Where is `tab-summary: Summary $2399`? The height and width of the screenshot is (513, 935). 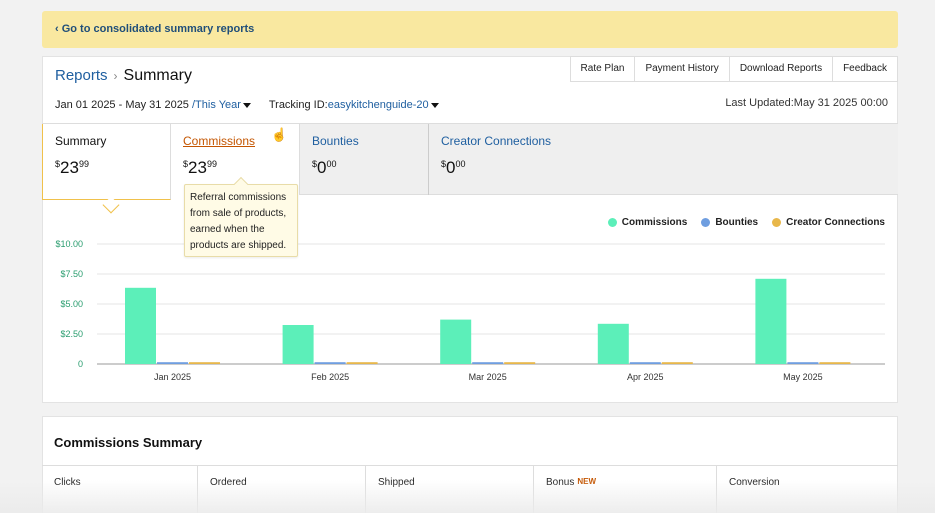
tab-summary: Summary $2399 is located at coordinates (106, 162).